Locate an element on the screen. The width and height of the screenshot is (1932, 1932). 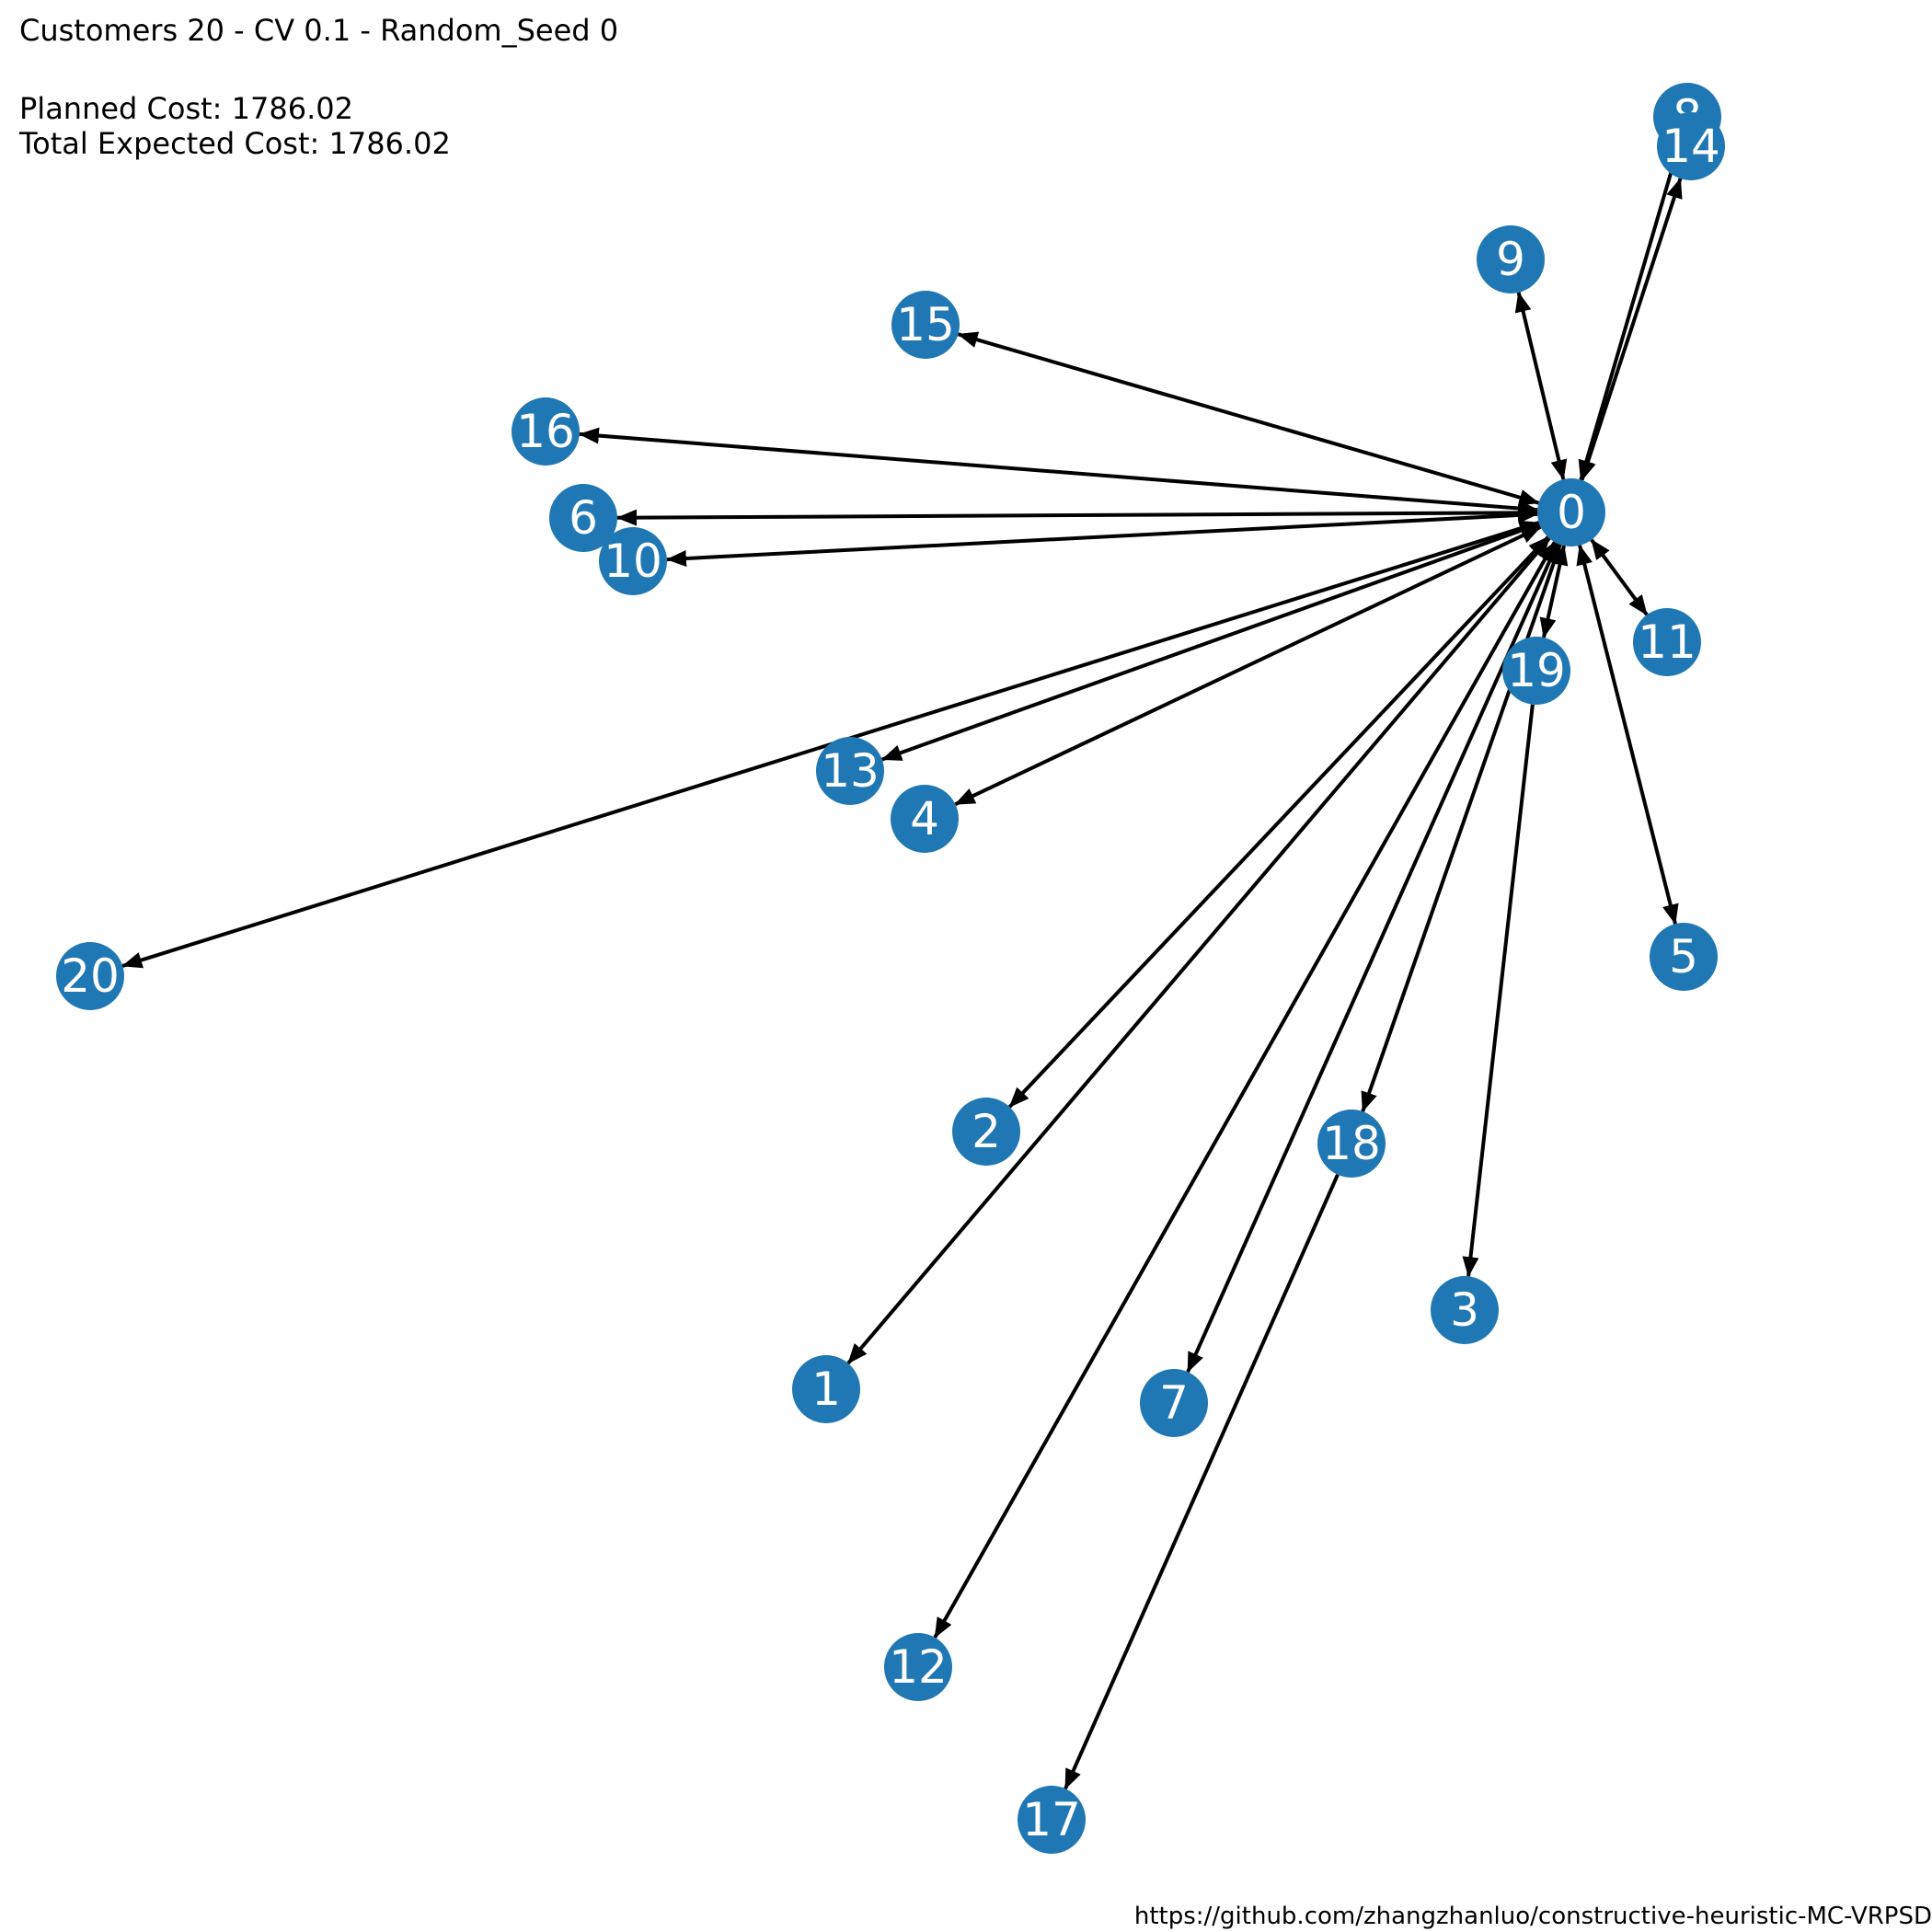
node-10: 10 is located at coordinates (633, 561).